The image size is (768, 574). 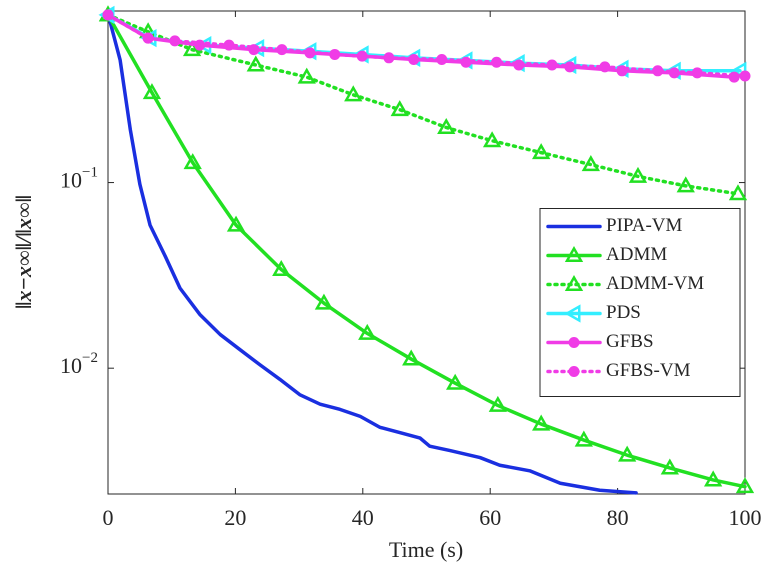 I want to click on y-tick-exponent: −1, so click(x=90, y=173).